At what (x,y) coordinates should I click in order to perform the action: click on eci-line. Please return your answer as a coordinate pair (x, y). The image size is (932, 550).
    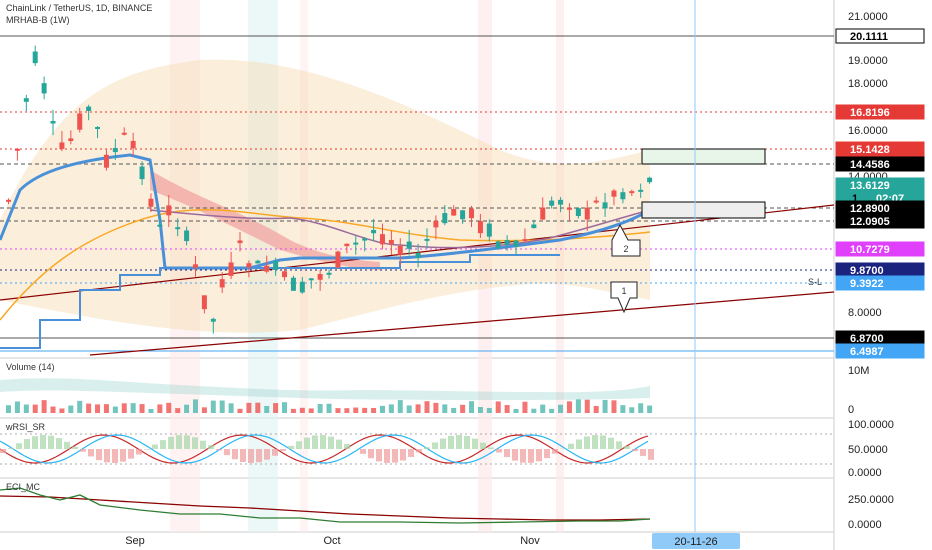
    Looking at the image, I should click on (325, 505).